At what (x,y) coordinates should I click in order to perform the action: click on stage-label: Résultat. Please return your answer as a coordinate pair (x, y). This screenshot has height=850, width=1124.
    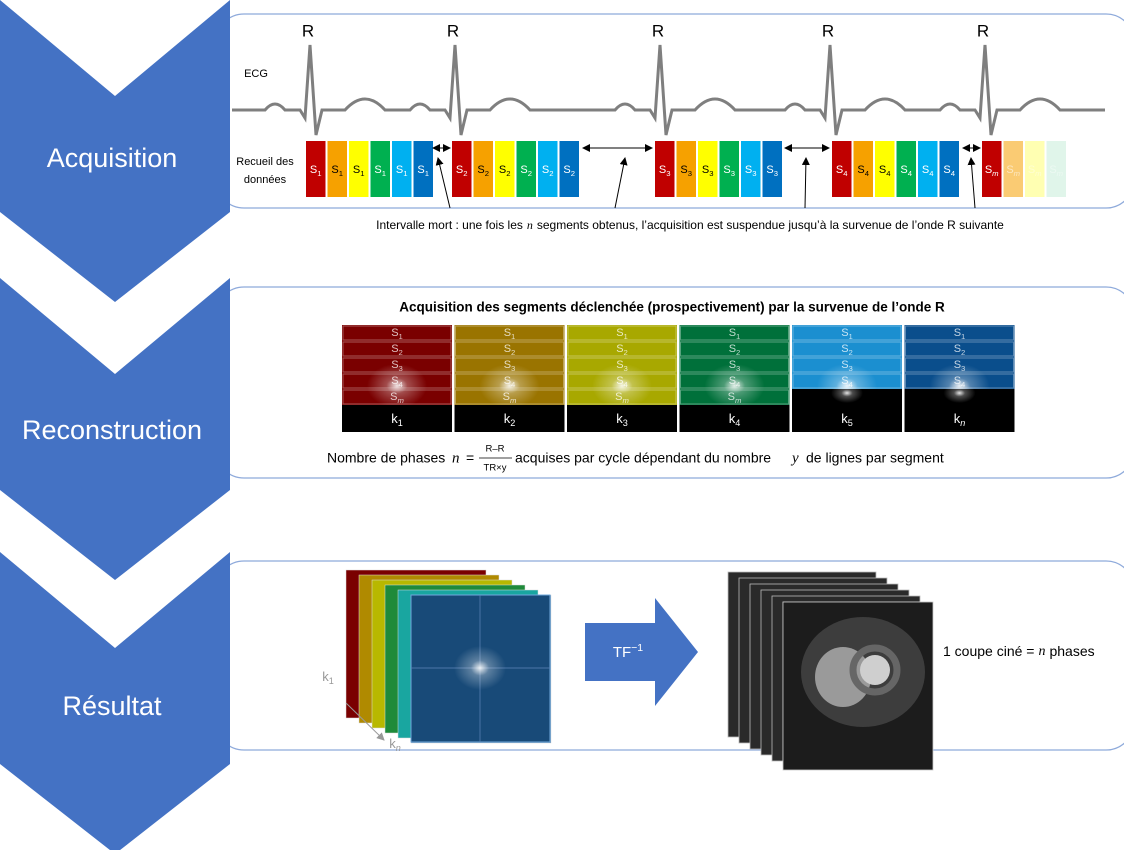
    Looking at the image, I should click on (112, 706).